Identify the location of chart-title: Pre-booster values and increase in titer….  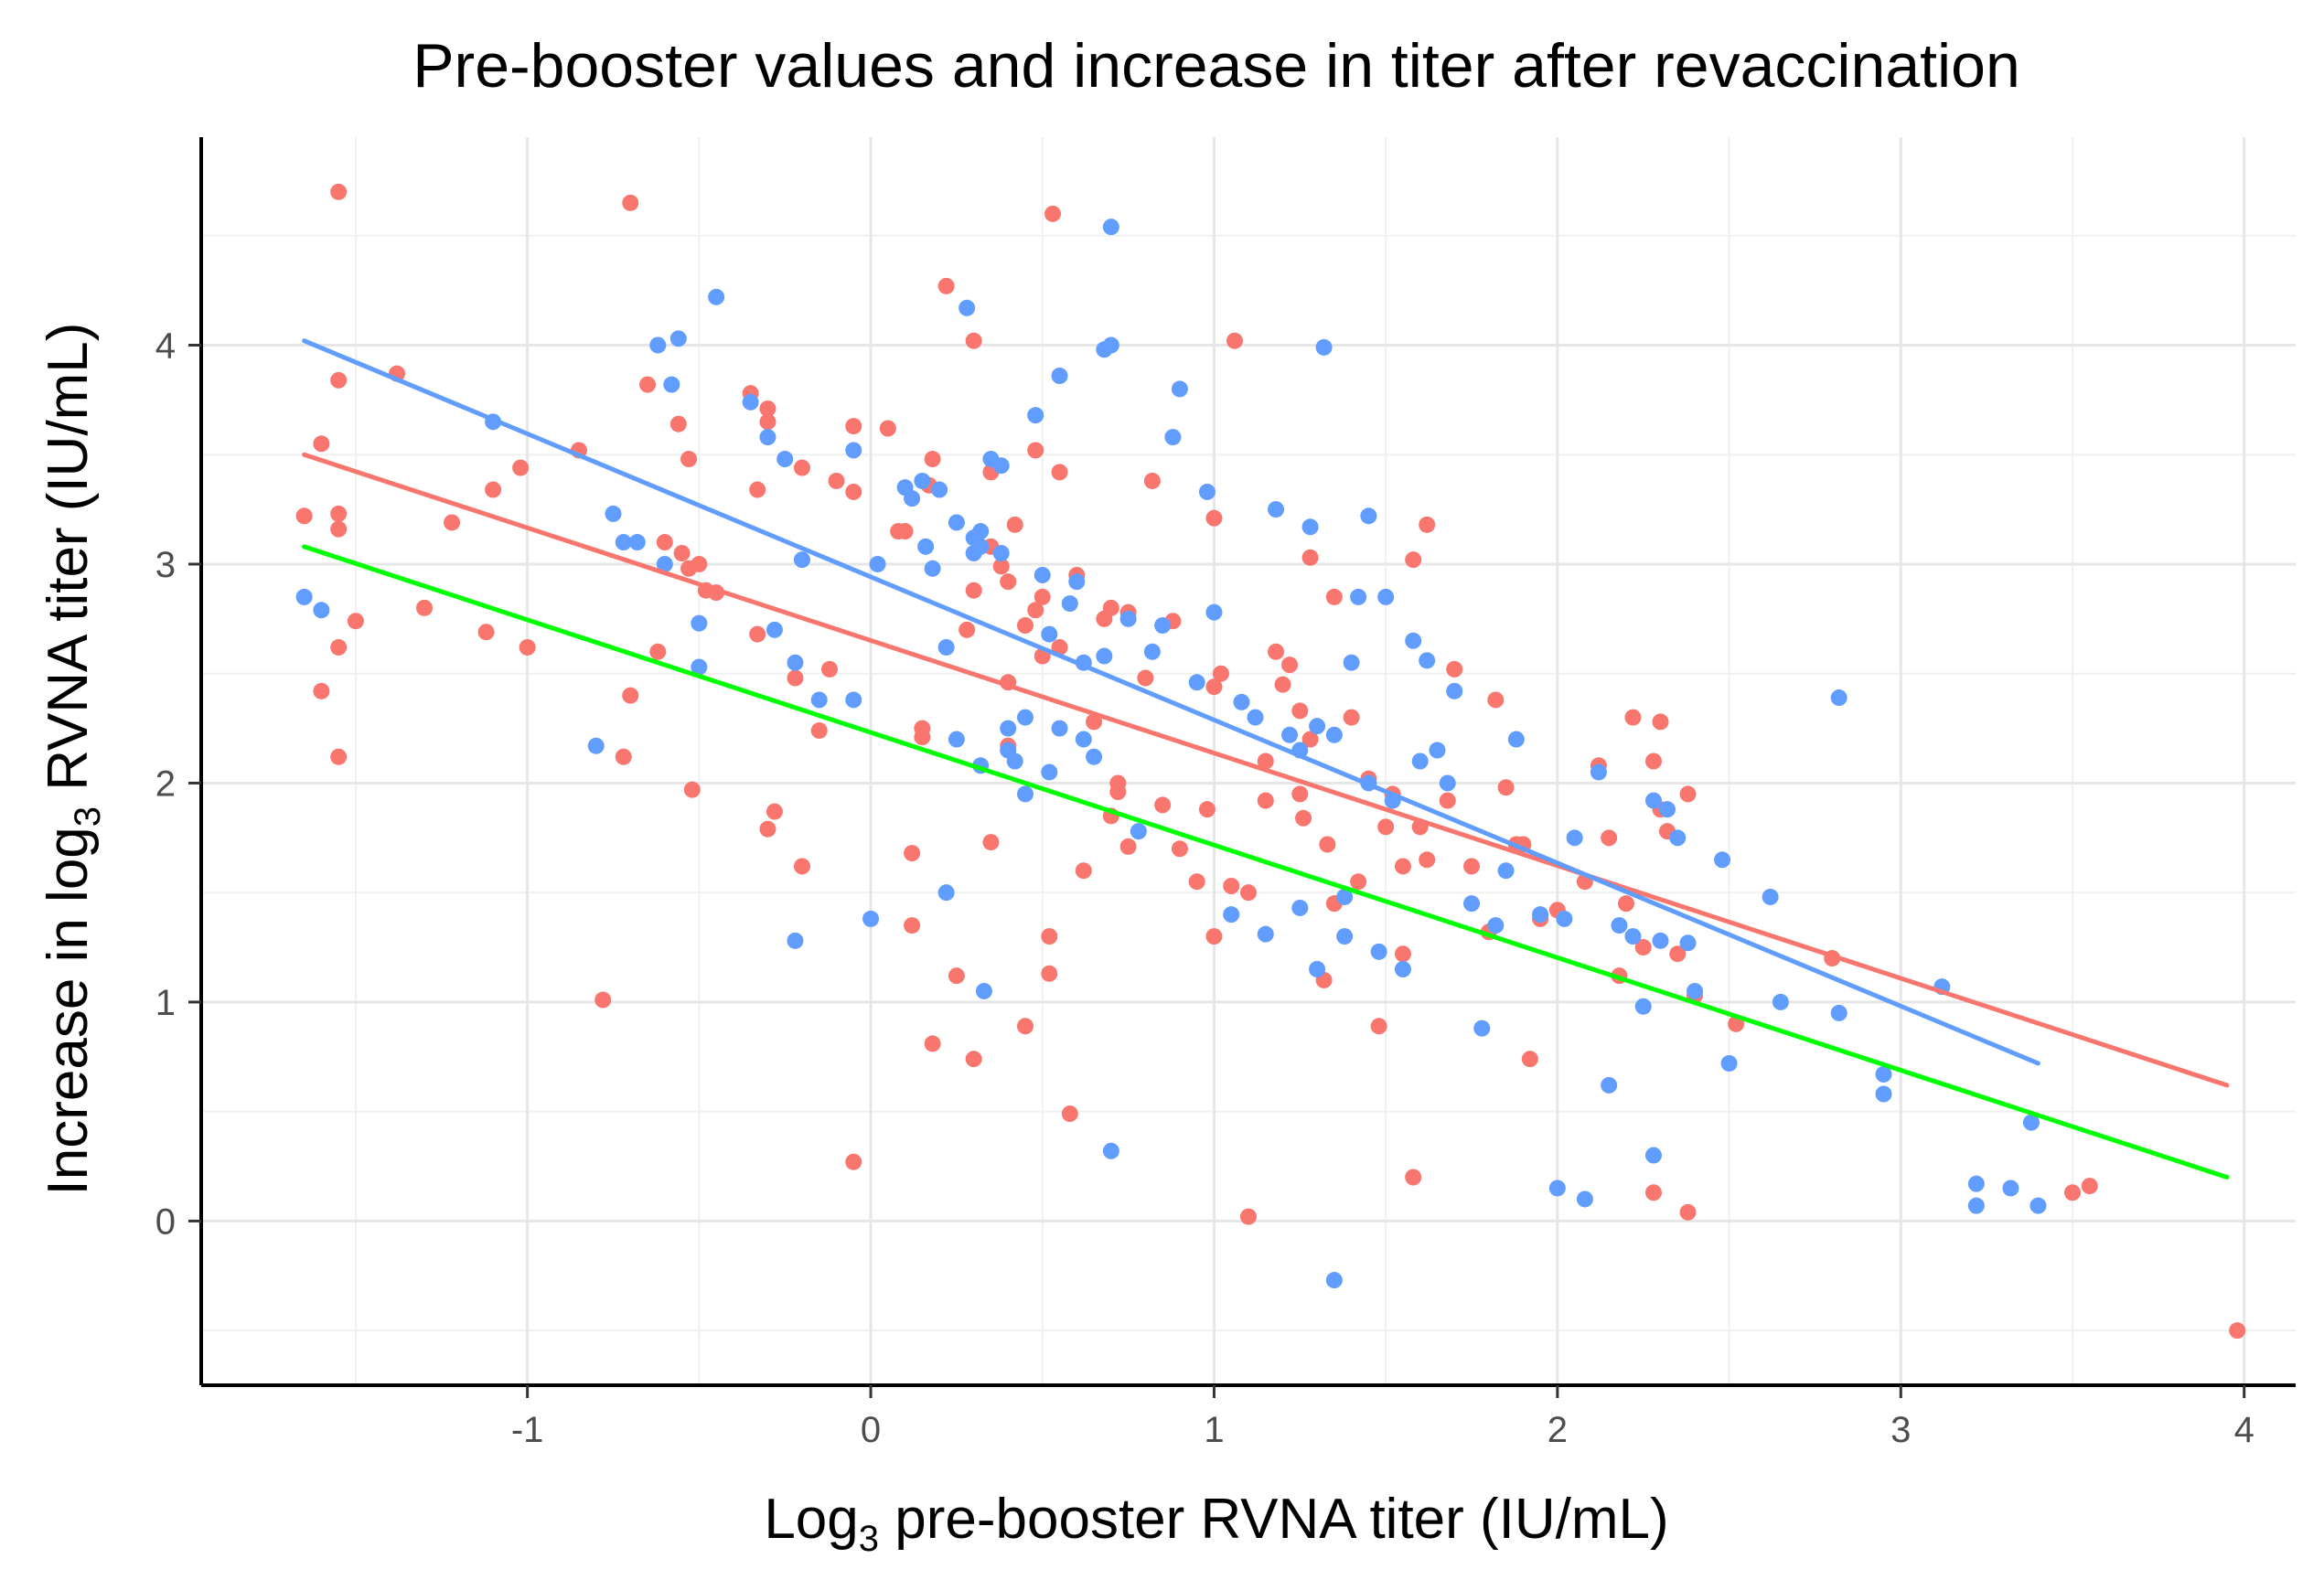
(1216, 66).